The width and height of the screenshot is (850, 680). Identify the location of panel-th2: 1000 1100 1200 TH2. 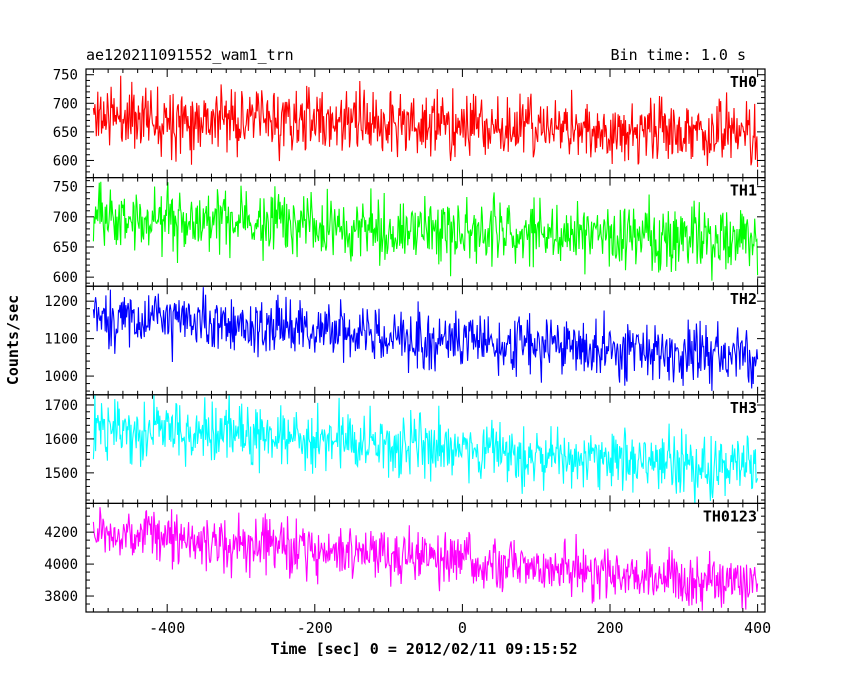
(405, 340).